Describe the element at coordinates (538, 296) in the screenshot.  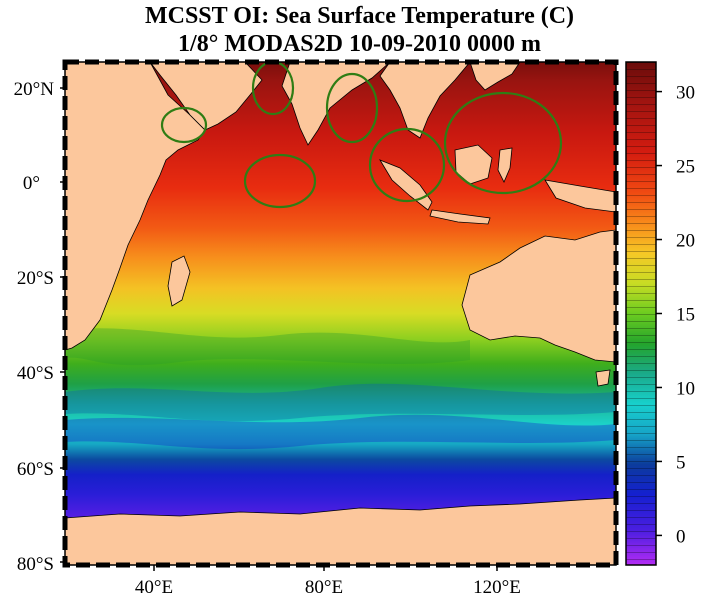
I see `australia-landmass` at that location.